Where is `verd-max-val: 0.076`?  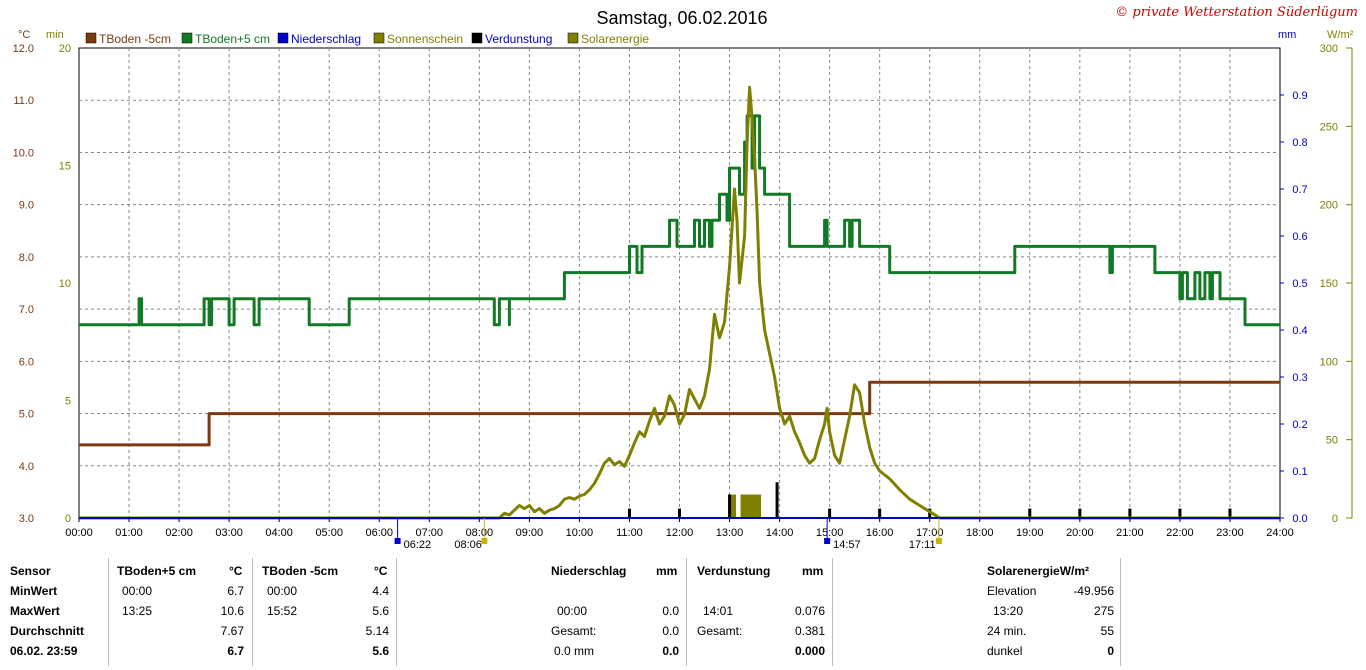 verd-max-val: 0.076 is located at coordinates (809, 611).